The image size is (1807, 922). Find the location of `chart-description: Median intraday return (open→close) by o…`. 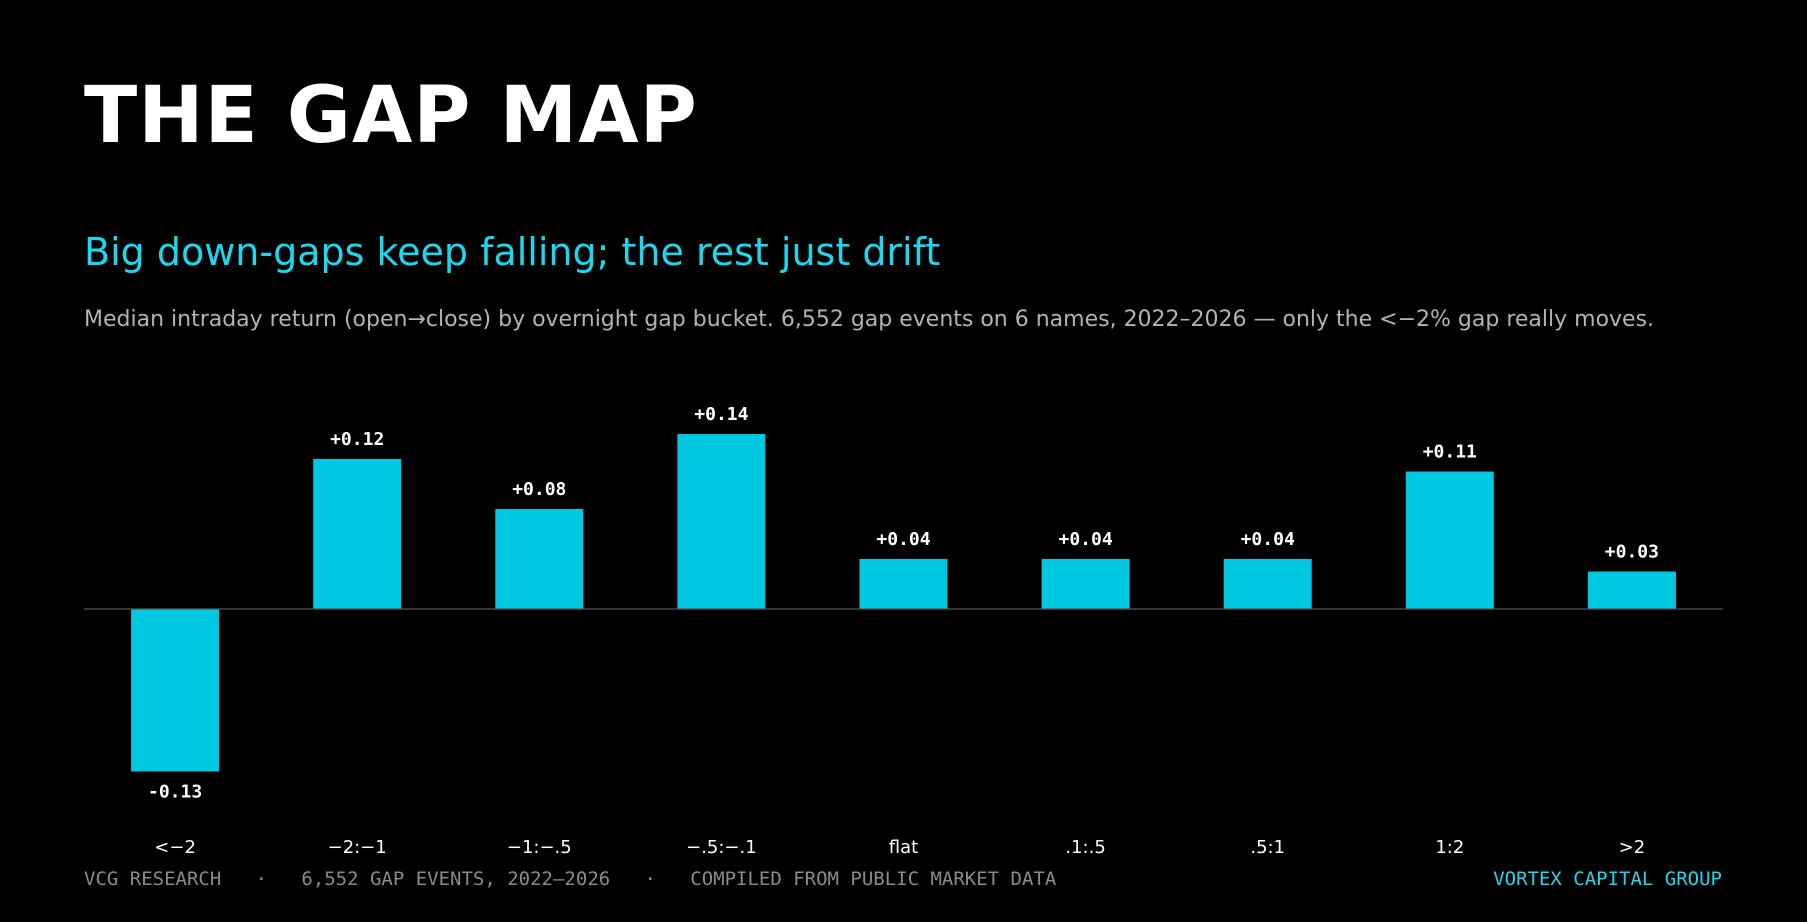

chart-description: Median intraday return (open→close) by o… is located at coordinates (869, 319).